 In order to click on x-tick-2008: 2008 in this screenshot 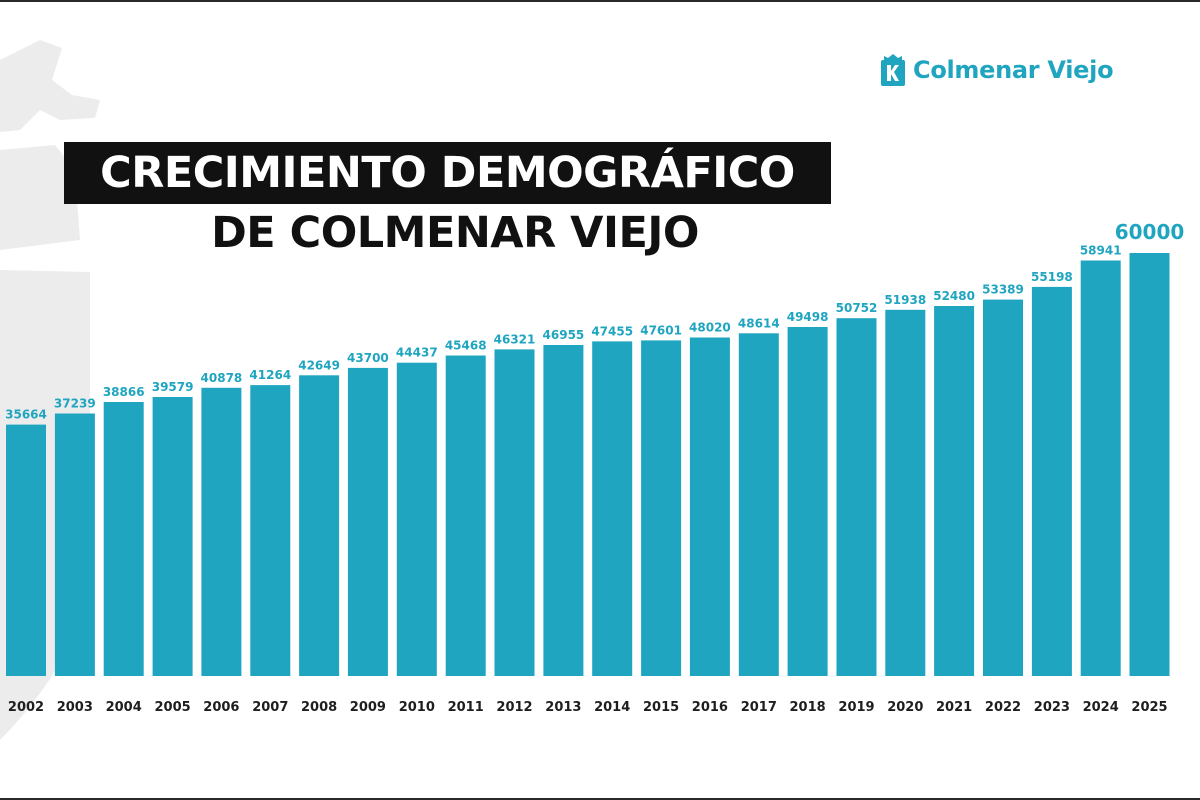, I will do `click(319, 707)`.